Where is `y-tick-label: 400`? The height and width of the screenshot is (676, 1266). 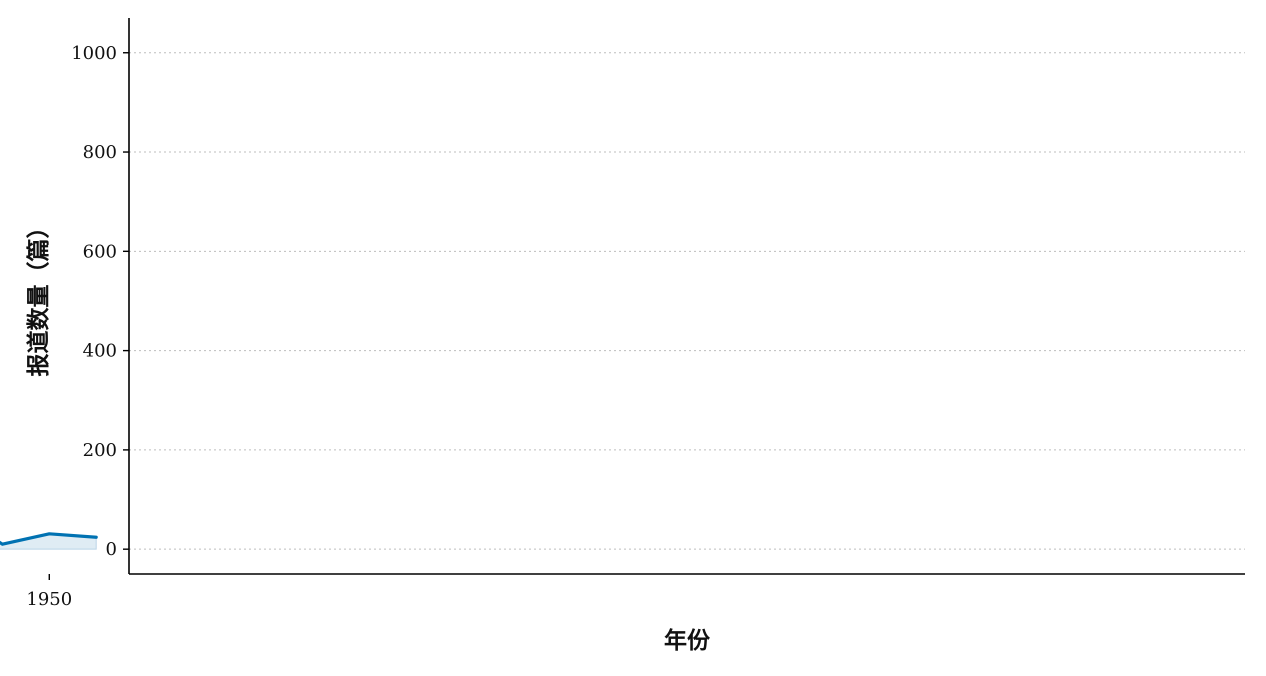
y-tick-label: 400 is located at coordinates (100, 351).